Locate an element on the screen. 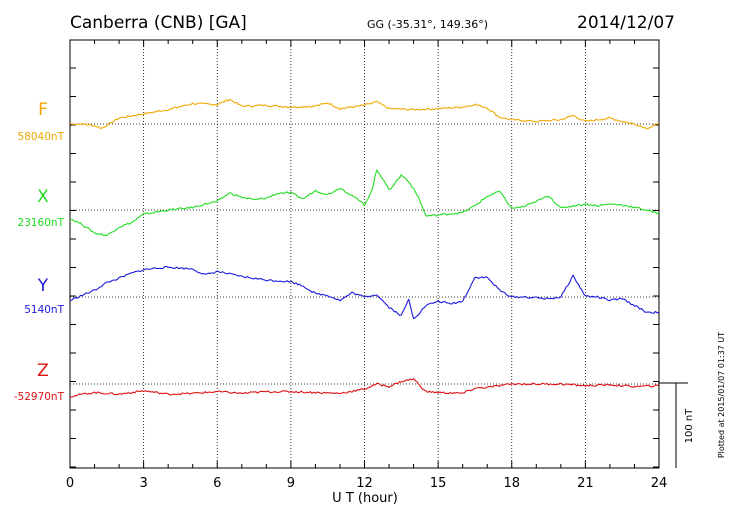 The height and width of the screenshot is (520, 730). x-tick-label: 24 is located at coordinates (659, 483).